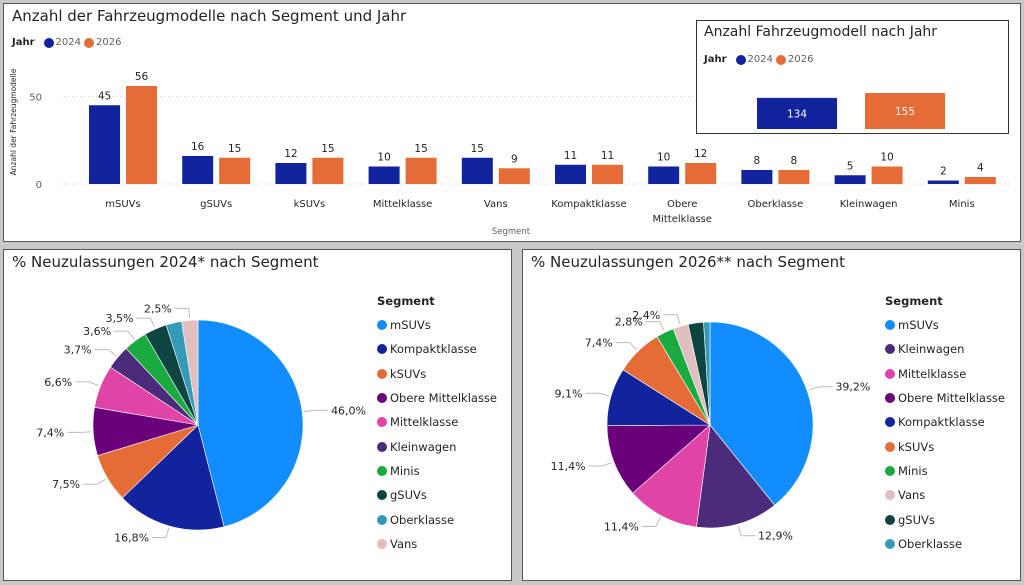 Image resolution: width=1024 pixels, height=585 pixels. I want to click on bar-data-label: 2, so click(943, 172).